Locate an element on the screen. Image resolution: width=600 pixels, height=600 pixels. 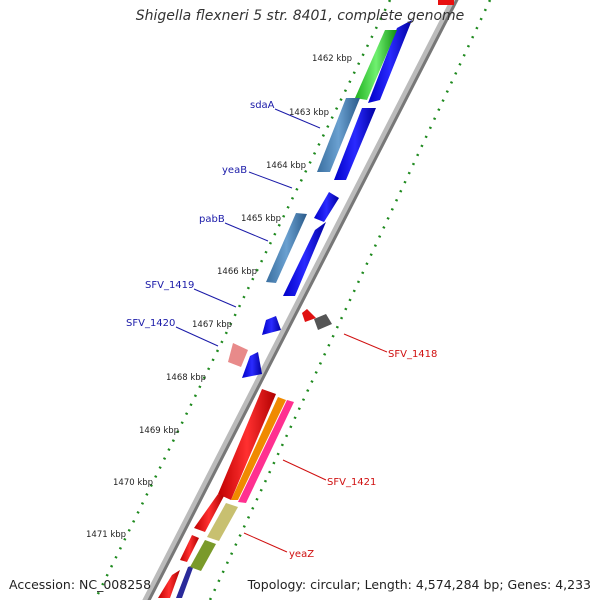
gene-green is located at coordinates (376, 65).